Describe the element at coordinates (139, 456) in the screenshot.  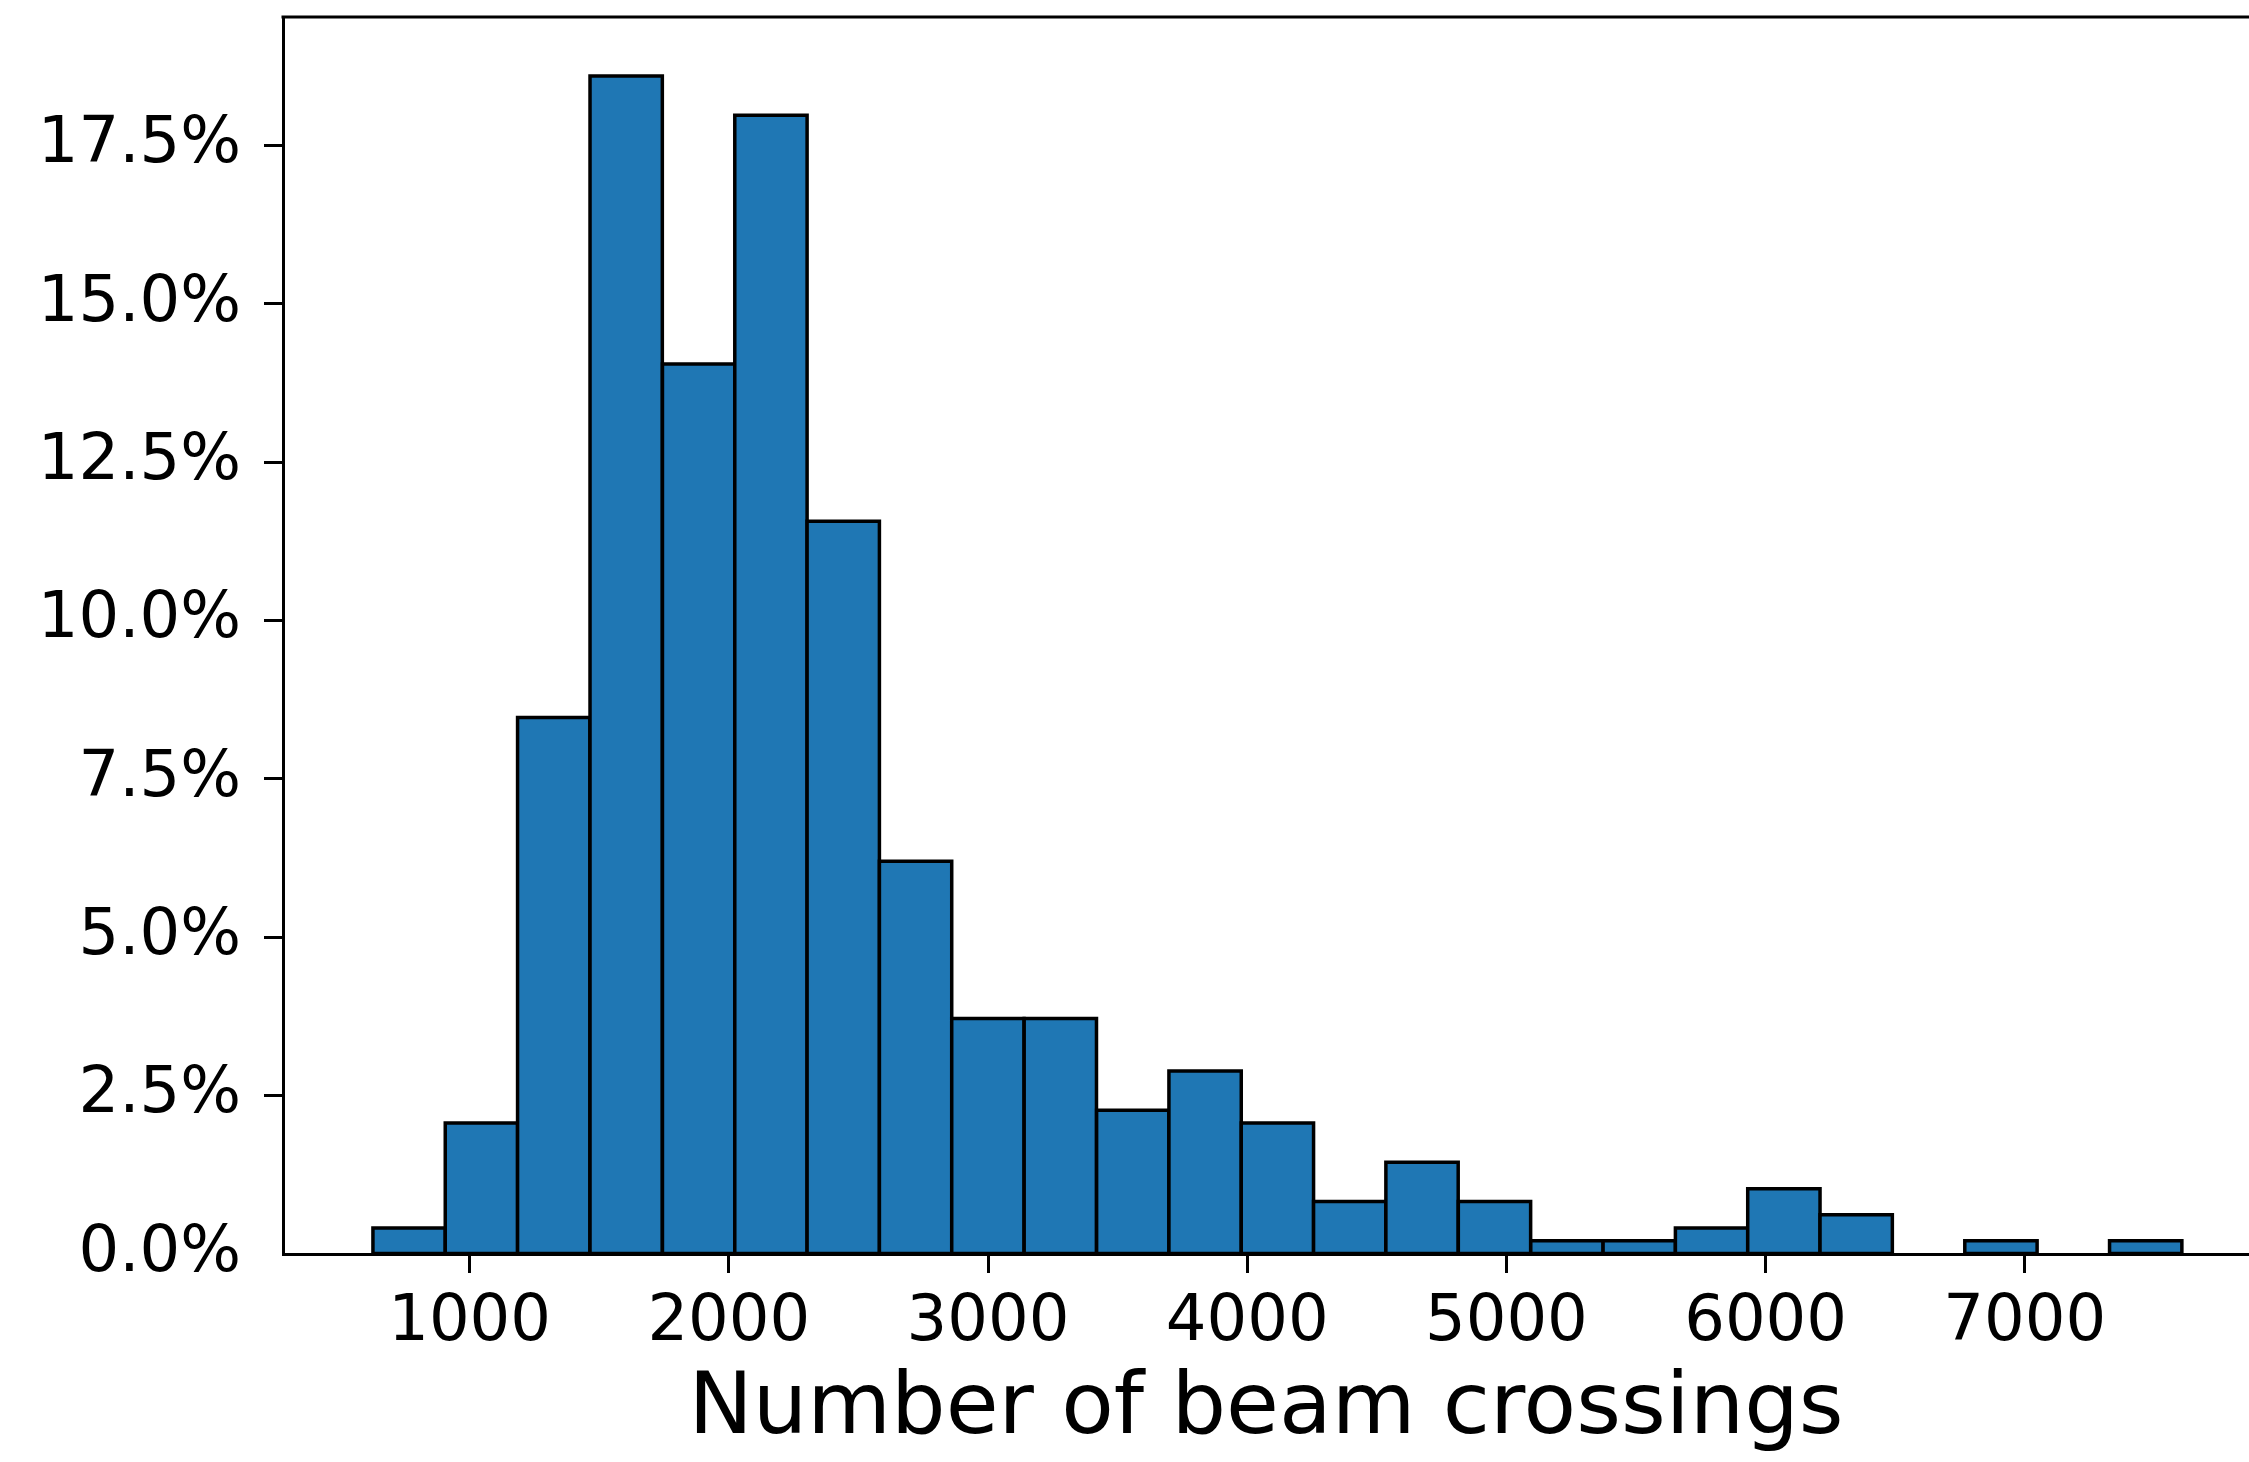
I see `y-tick-label: 12.5%` at that location.